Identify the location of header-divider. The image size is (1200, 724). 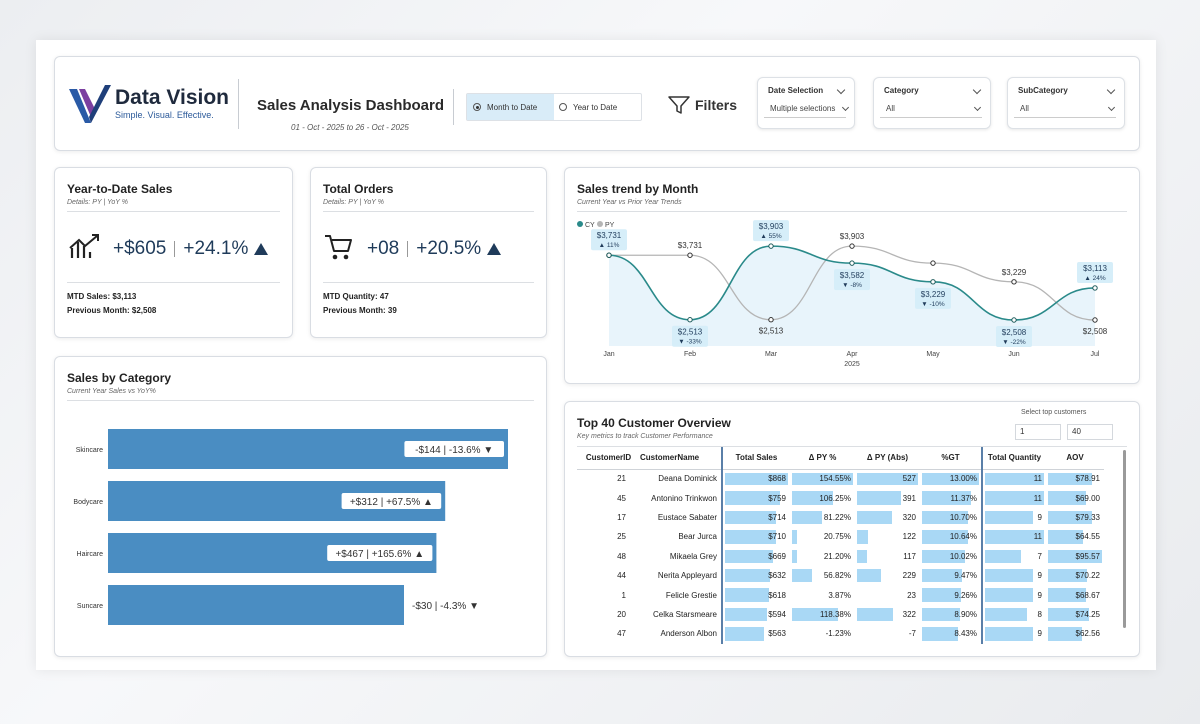
(453, 107).